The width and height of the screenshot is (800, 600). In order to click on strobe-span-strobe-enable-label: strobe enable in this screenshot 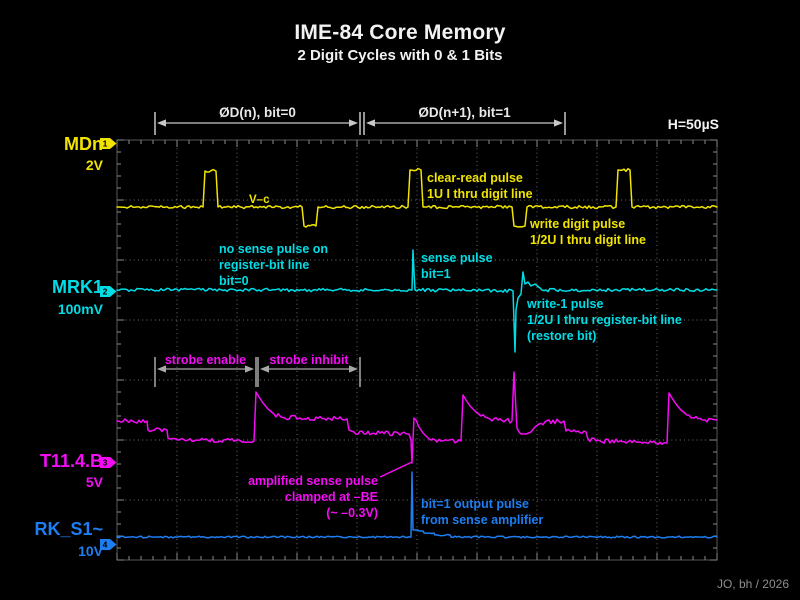, I will do `click(205, 360)`.